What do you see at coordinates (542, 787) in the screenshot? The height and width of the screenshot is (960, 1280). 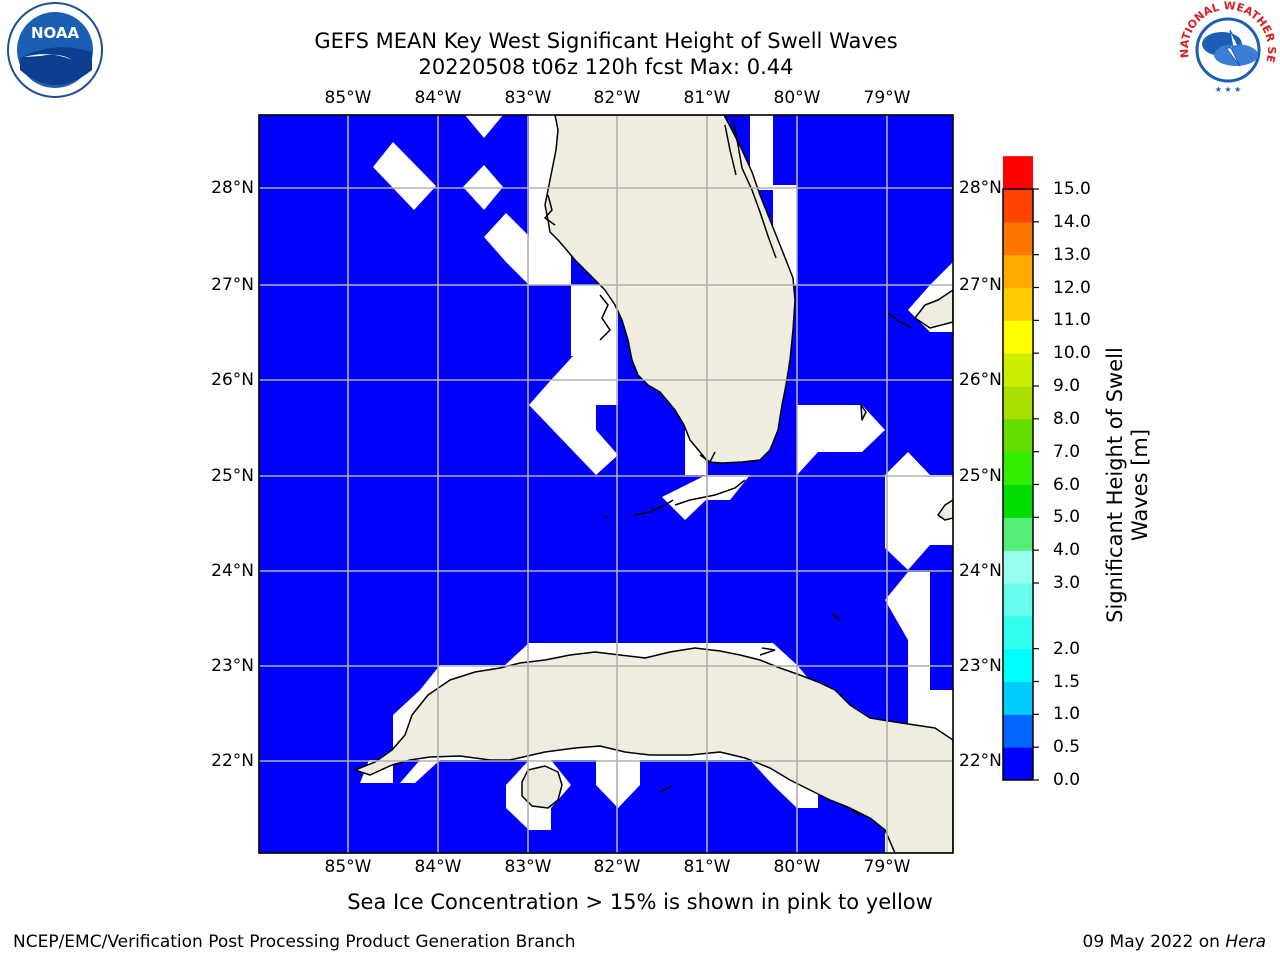 I see `isle-of-youth` at bounding box center [542, 787].